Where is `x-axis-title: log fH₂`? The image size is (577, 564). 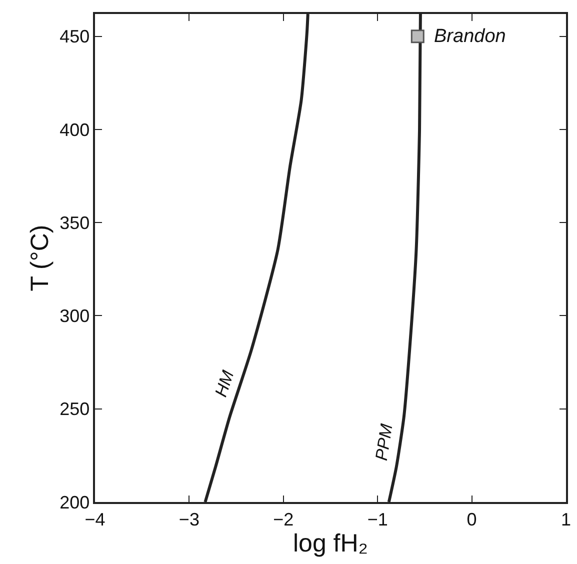 x-axis-title: log fH₂ is located at coordinates (330, 543).